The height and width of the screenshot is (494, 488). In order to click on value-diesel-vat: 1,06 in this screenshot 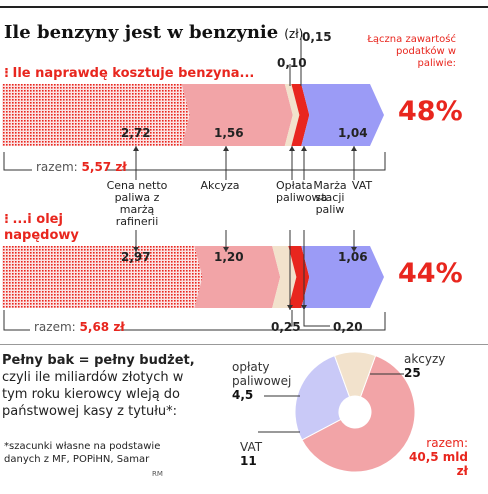, I will do `click(353, 257)`.